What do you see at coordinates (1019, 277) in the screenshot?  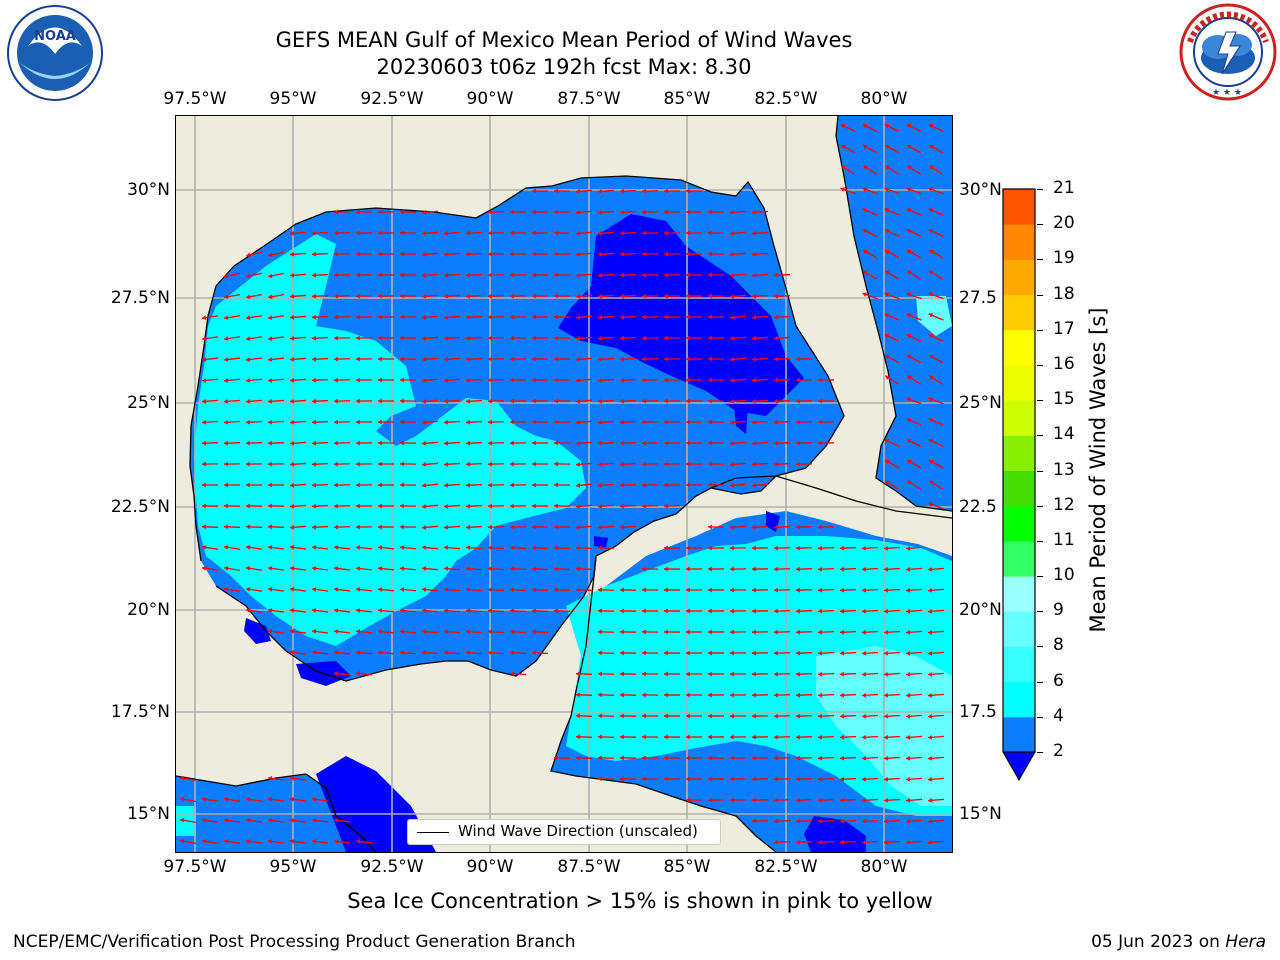 I see `colorbar-segment` at bounding box center [1019, 277].